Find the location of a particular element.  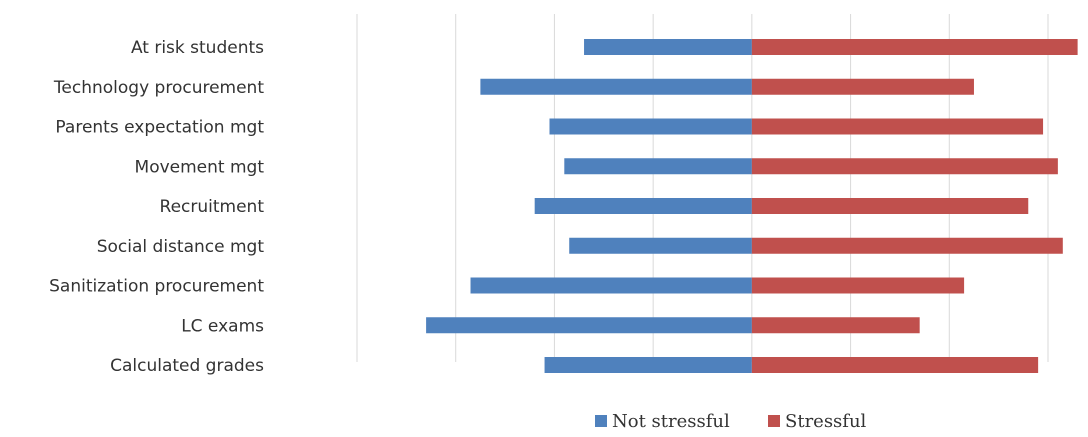

category-label: Sanitization procurement is located at coordinates (156, 287).